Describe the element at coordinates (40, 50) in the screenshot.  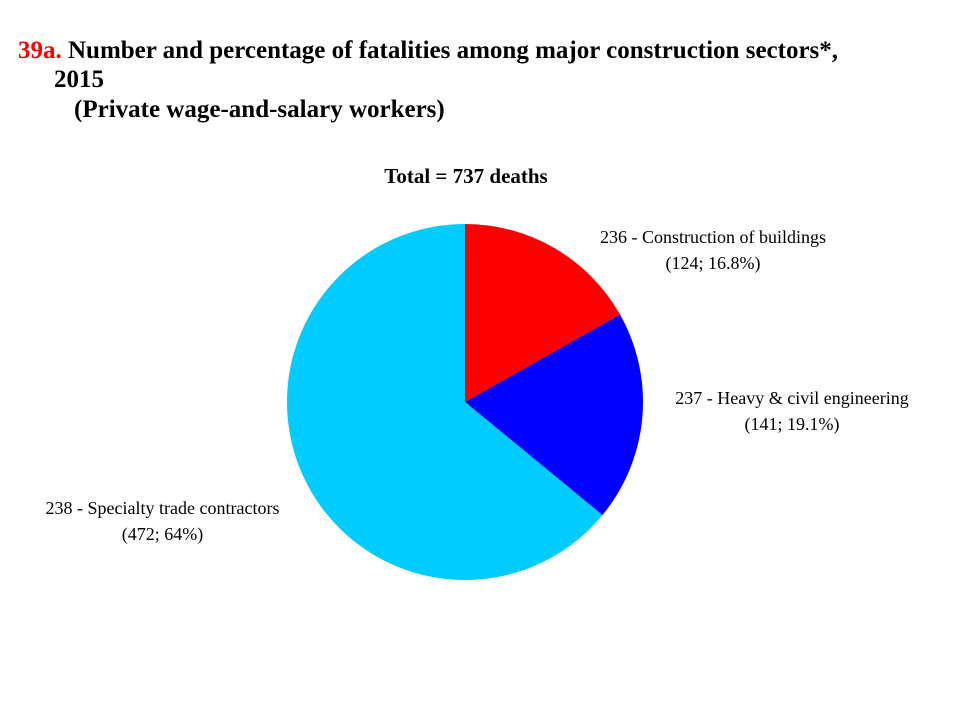
I see `chart-number: 39a.` at that location.